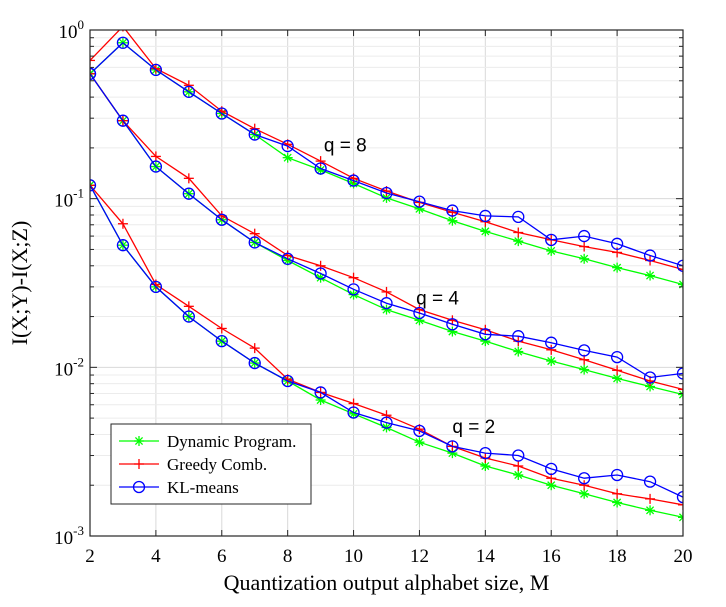 The width and height of the screenshot is (726, 607). I want to click on y-tick-exponent: -2, so click(78, 361).